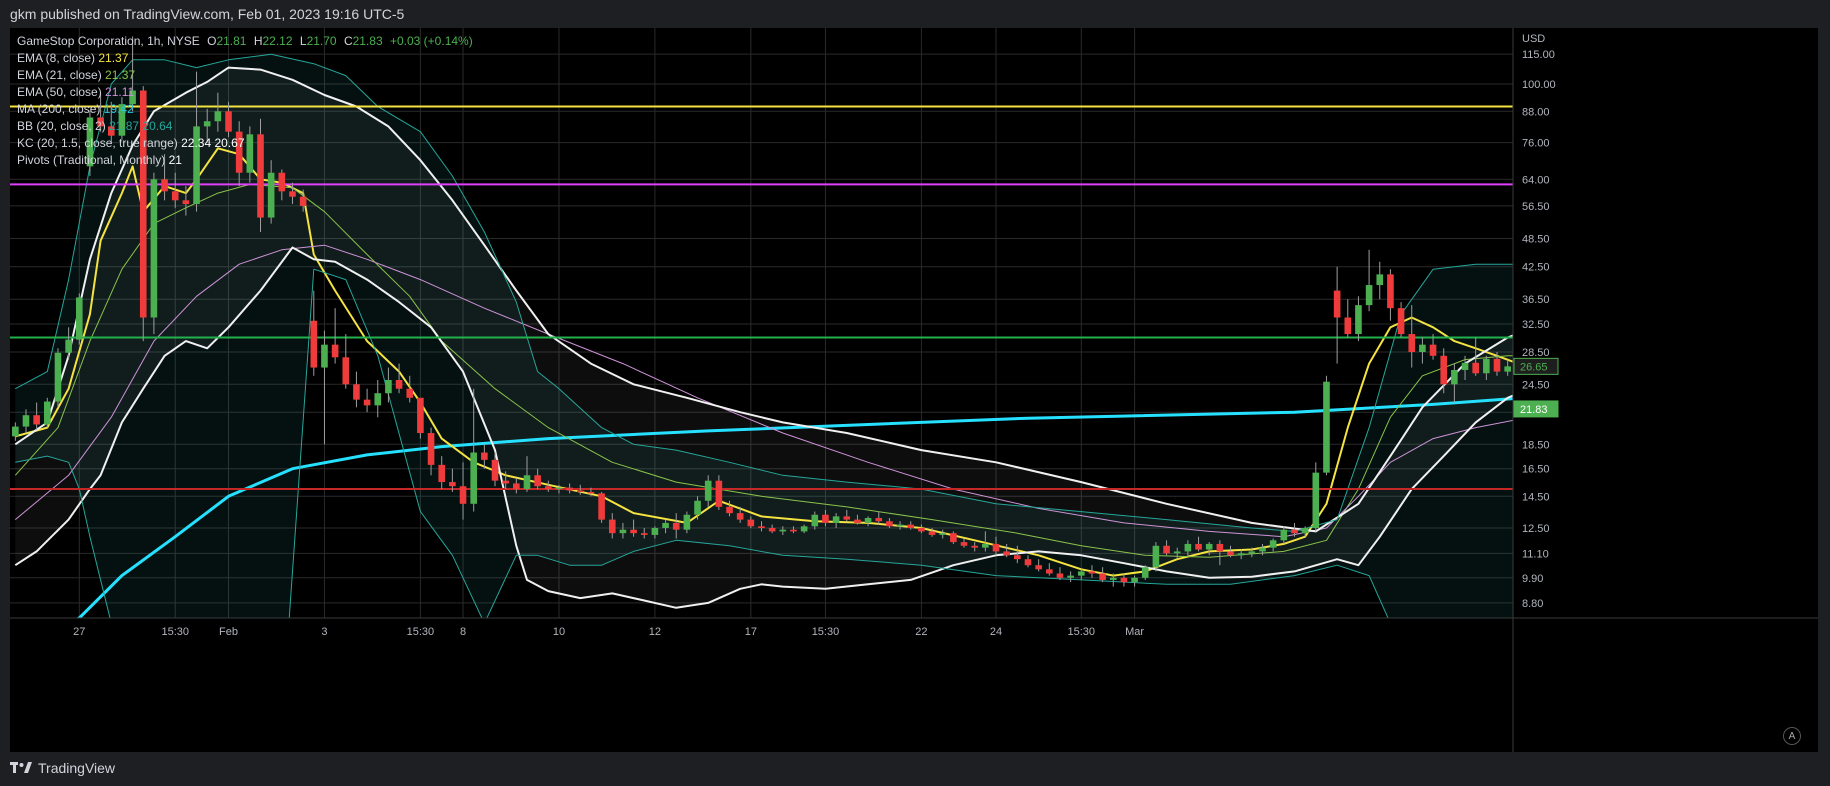  I want to click on price-badge, so click(1536, 409).